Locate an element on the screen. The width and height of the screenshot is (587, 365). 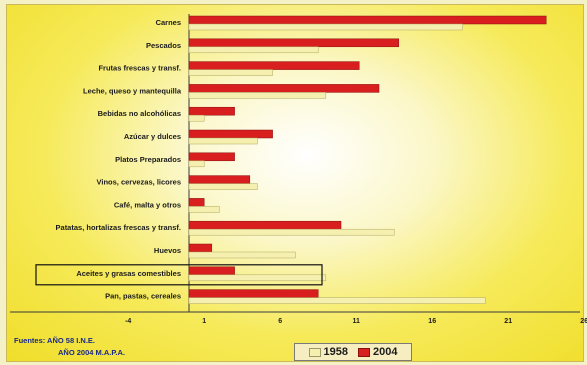
bar-2004-patatas-hortalizas-frescas-y-transf is located at coordinates (265, 225).